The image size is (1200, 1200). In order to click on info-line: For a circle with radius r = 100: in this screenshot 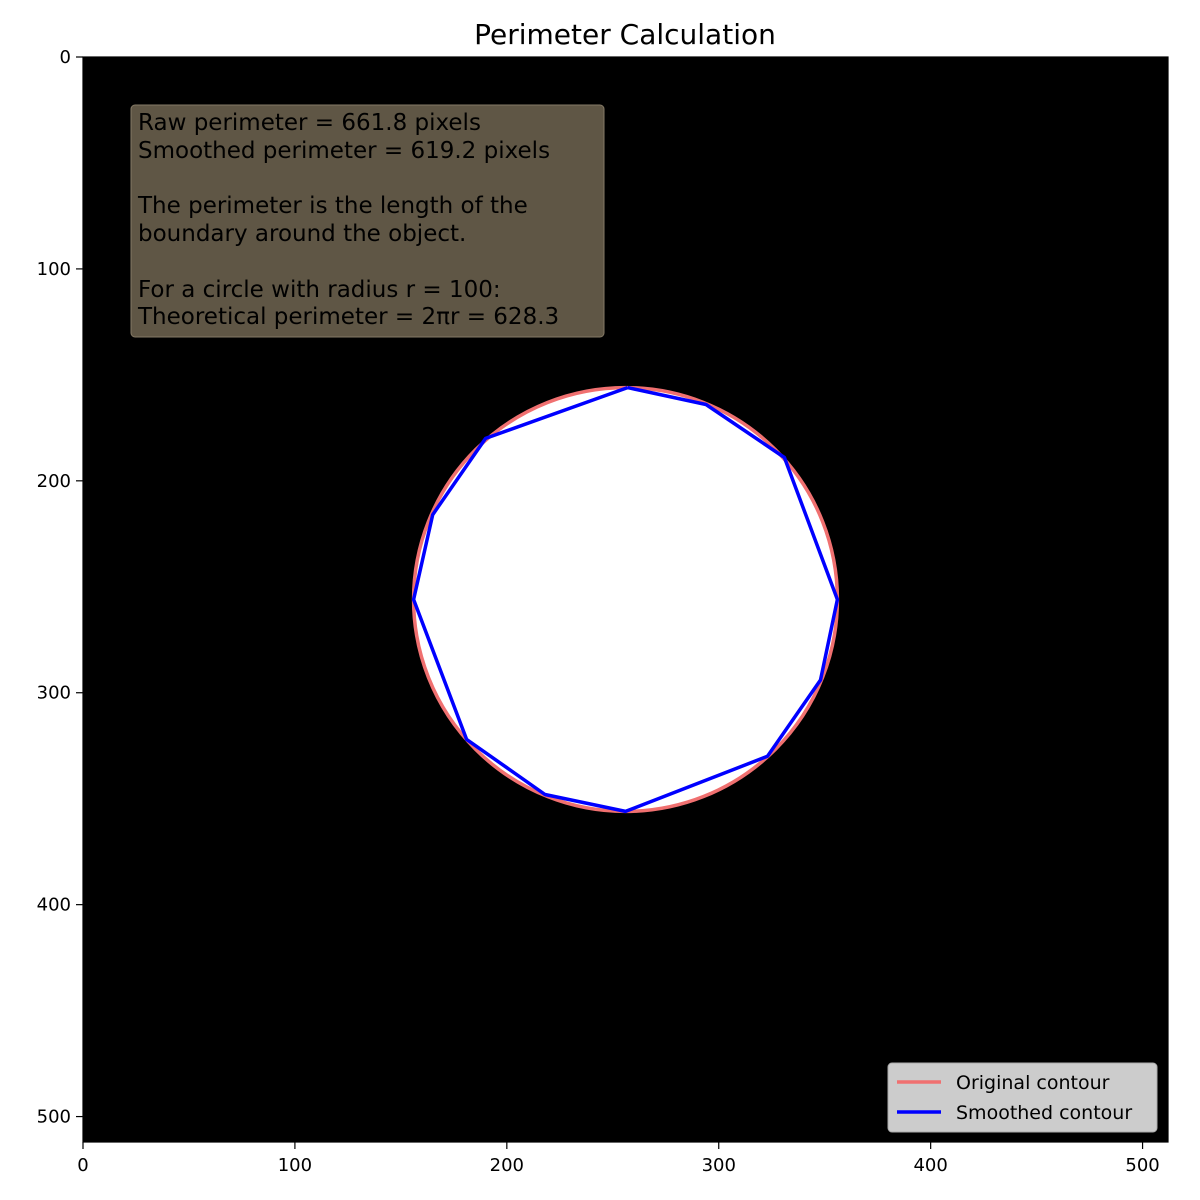, I will do `click(319, 290)`.